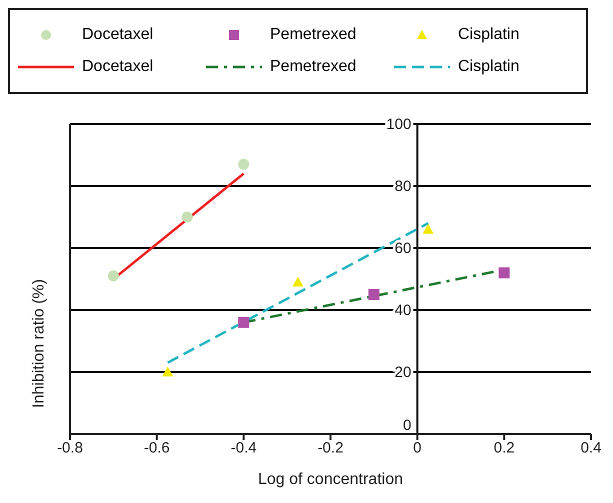  I want to click on x-tick-label: -0.6, so click(157, 448).